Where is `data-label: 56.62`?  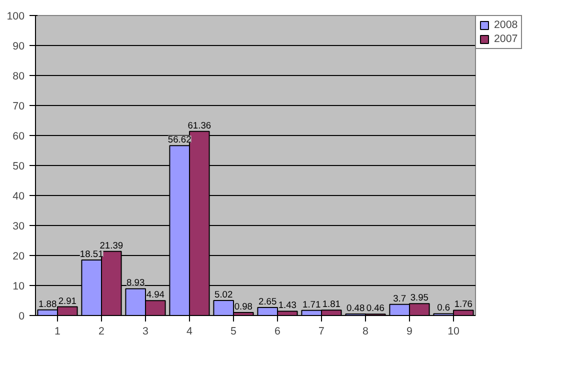
data-label: 56.62 is located at coordinates (180, 139).